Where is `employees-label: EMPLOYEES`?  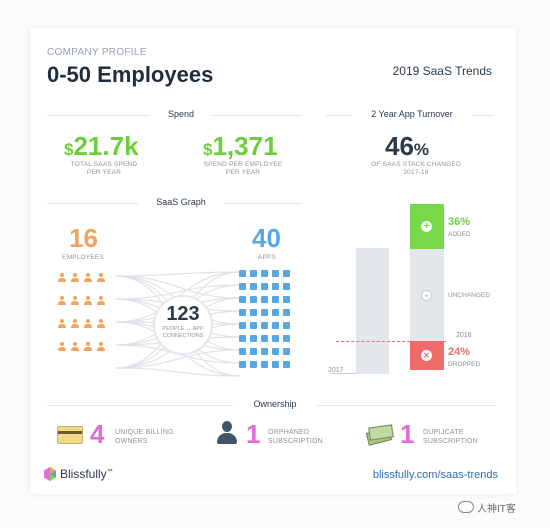
employees-label: EMPLOYEES is located at coordinates (83, 257).